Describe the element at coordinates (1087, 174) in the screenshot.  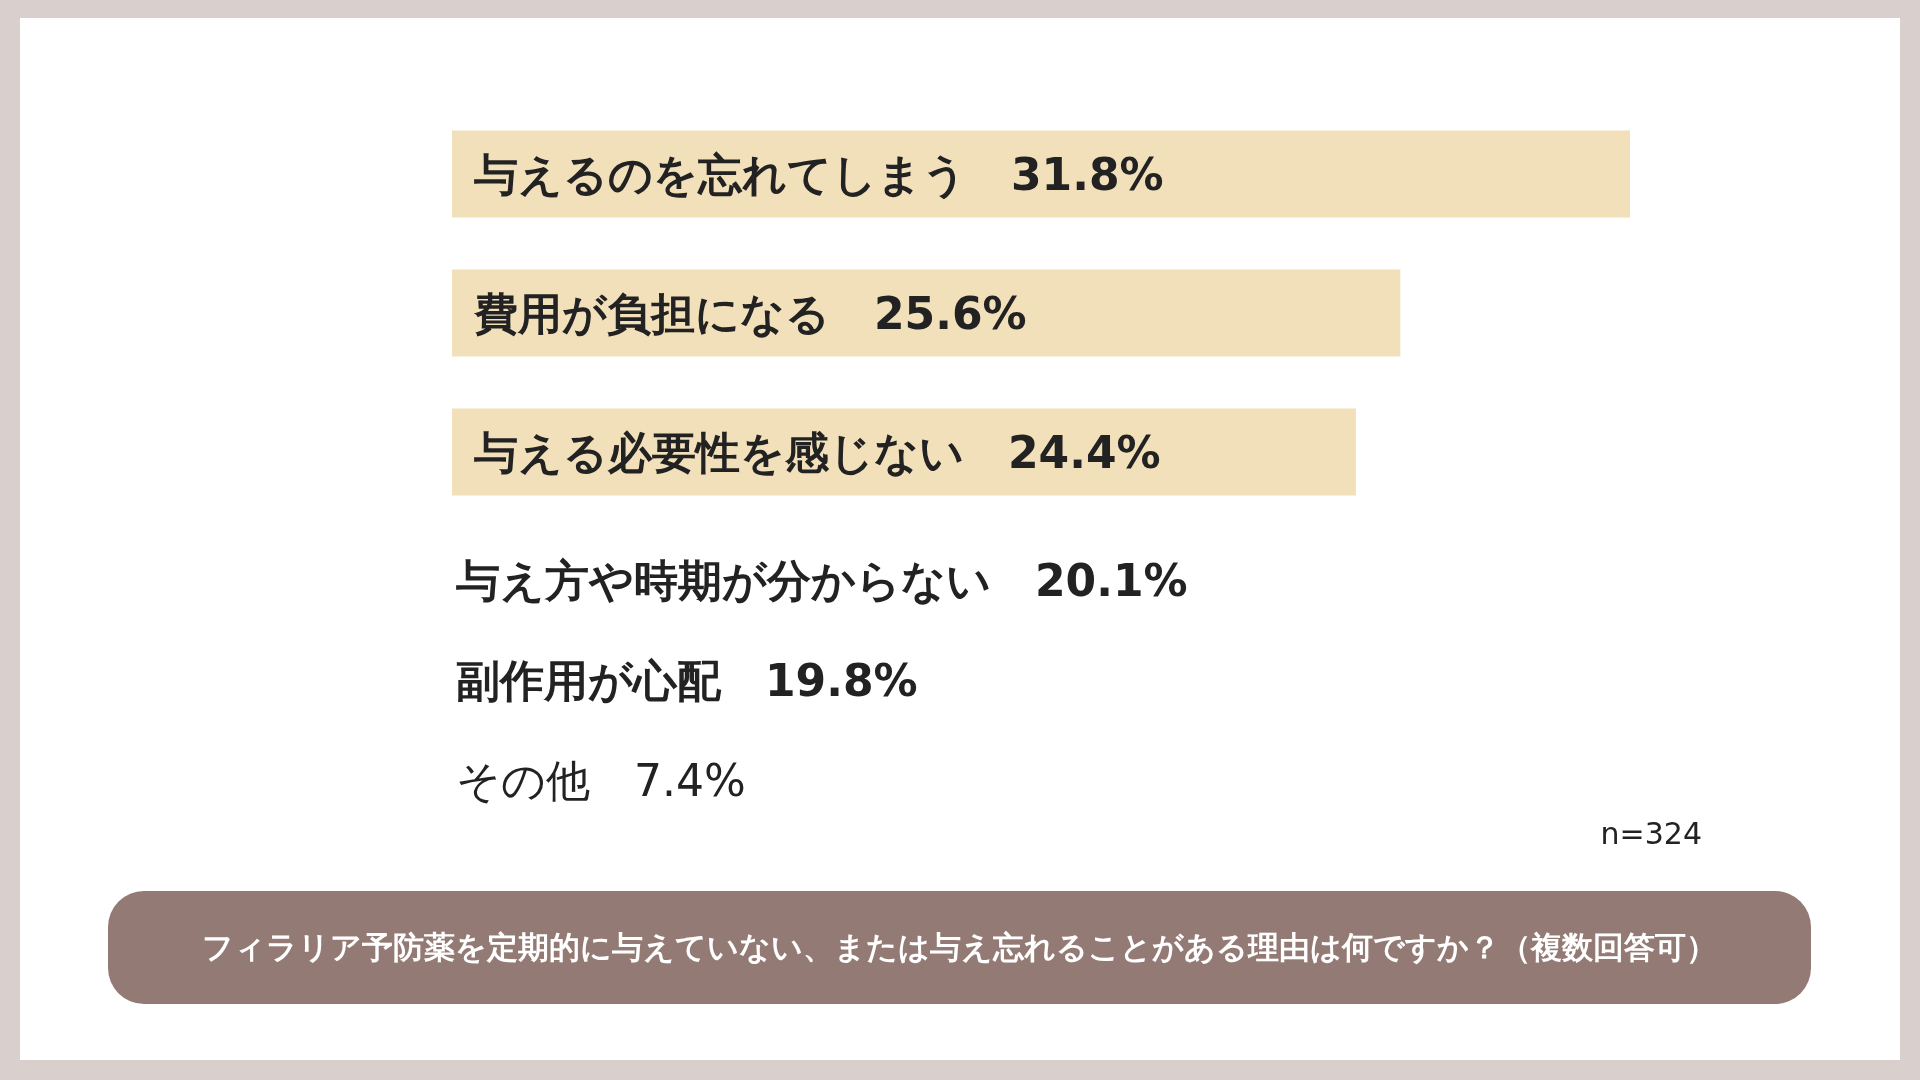
I see `data-label: 31.8%` at that location.